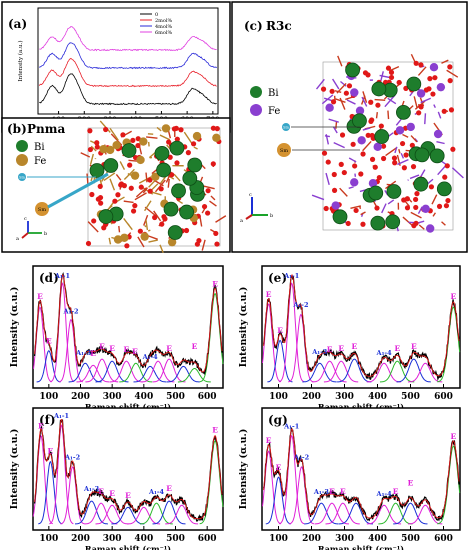 This screenshot has width=469, height=550. What do you see at coordinates (361, 325) in the screenshot?
I see `panel-e-fit-line` at bounding box center [361, 325].